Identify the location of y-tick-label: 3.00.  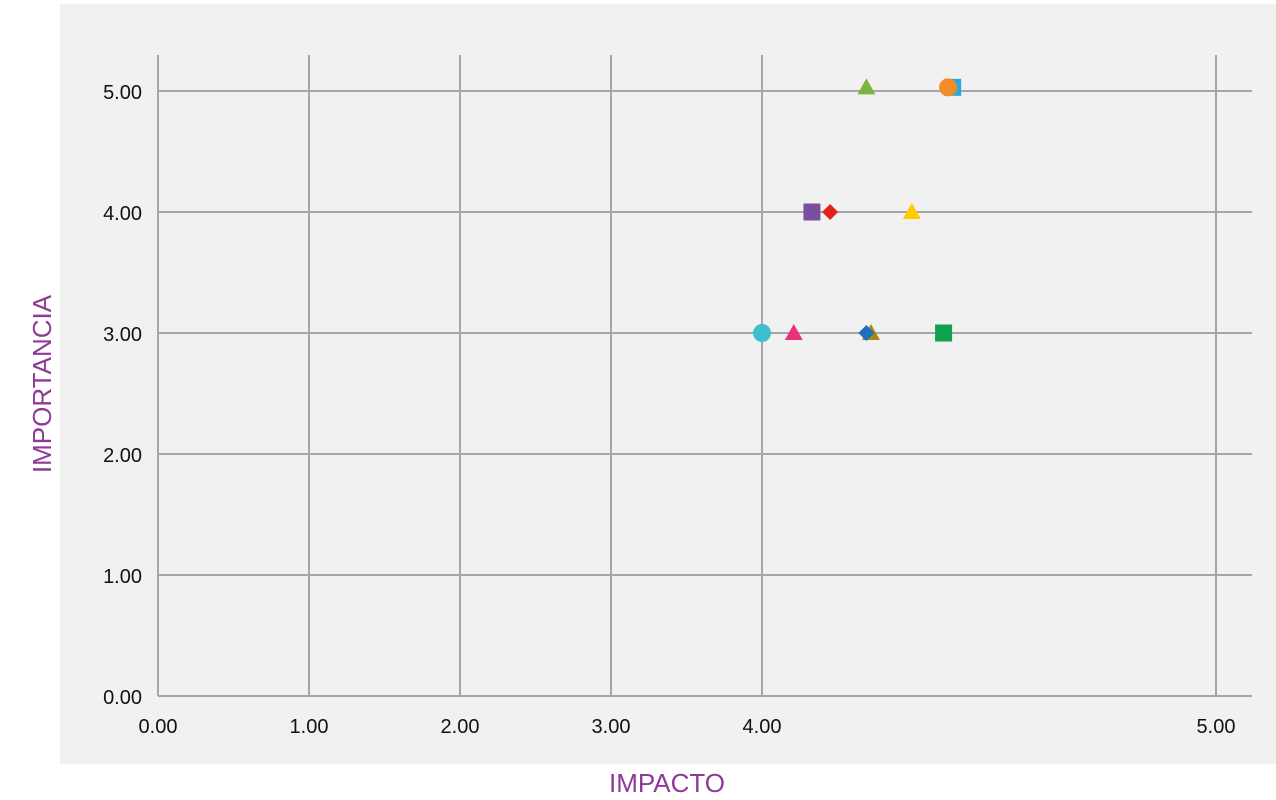
(122, 335).